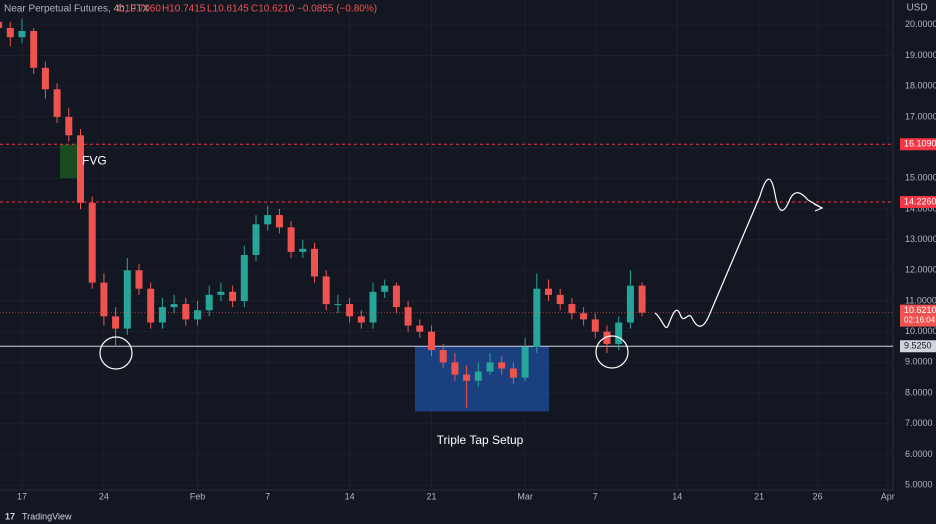 This screenshot has width=936, height=524. I want to click on y-tick-label: 8.0000, so click(919, 392).